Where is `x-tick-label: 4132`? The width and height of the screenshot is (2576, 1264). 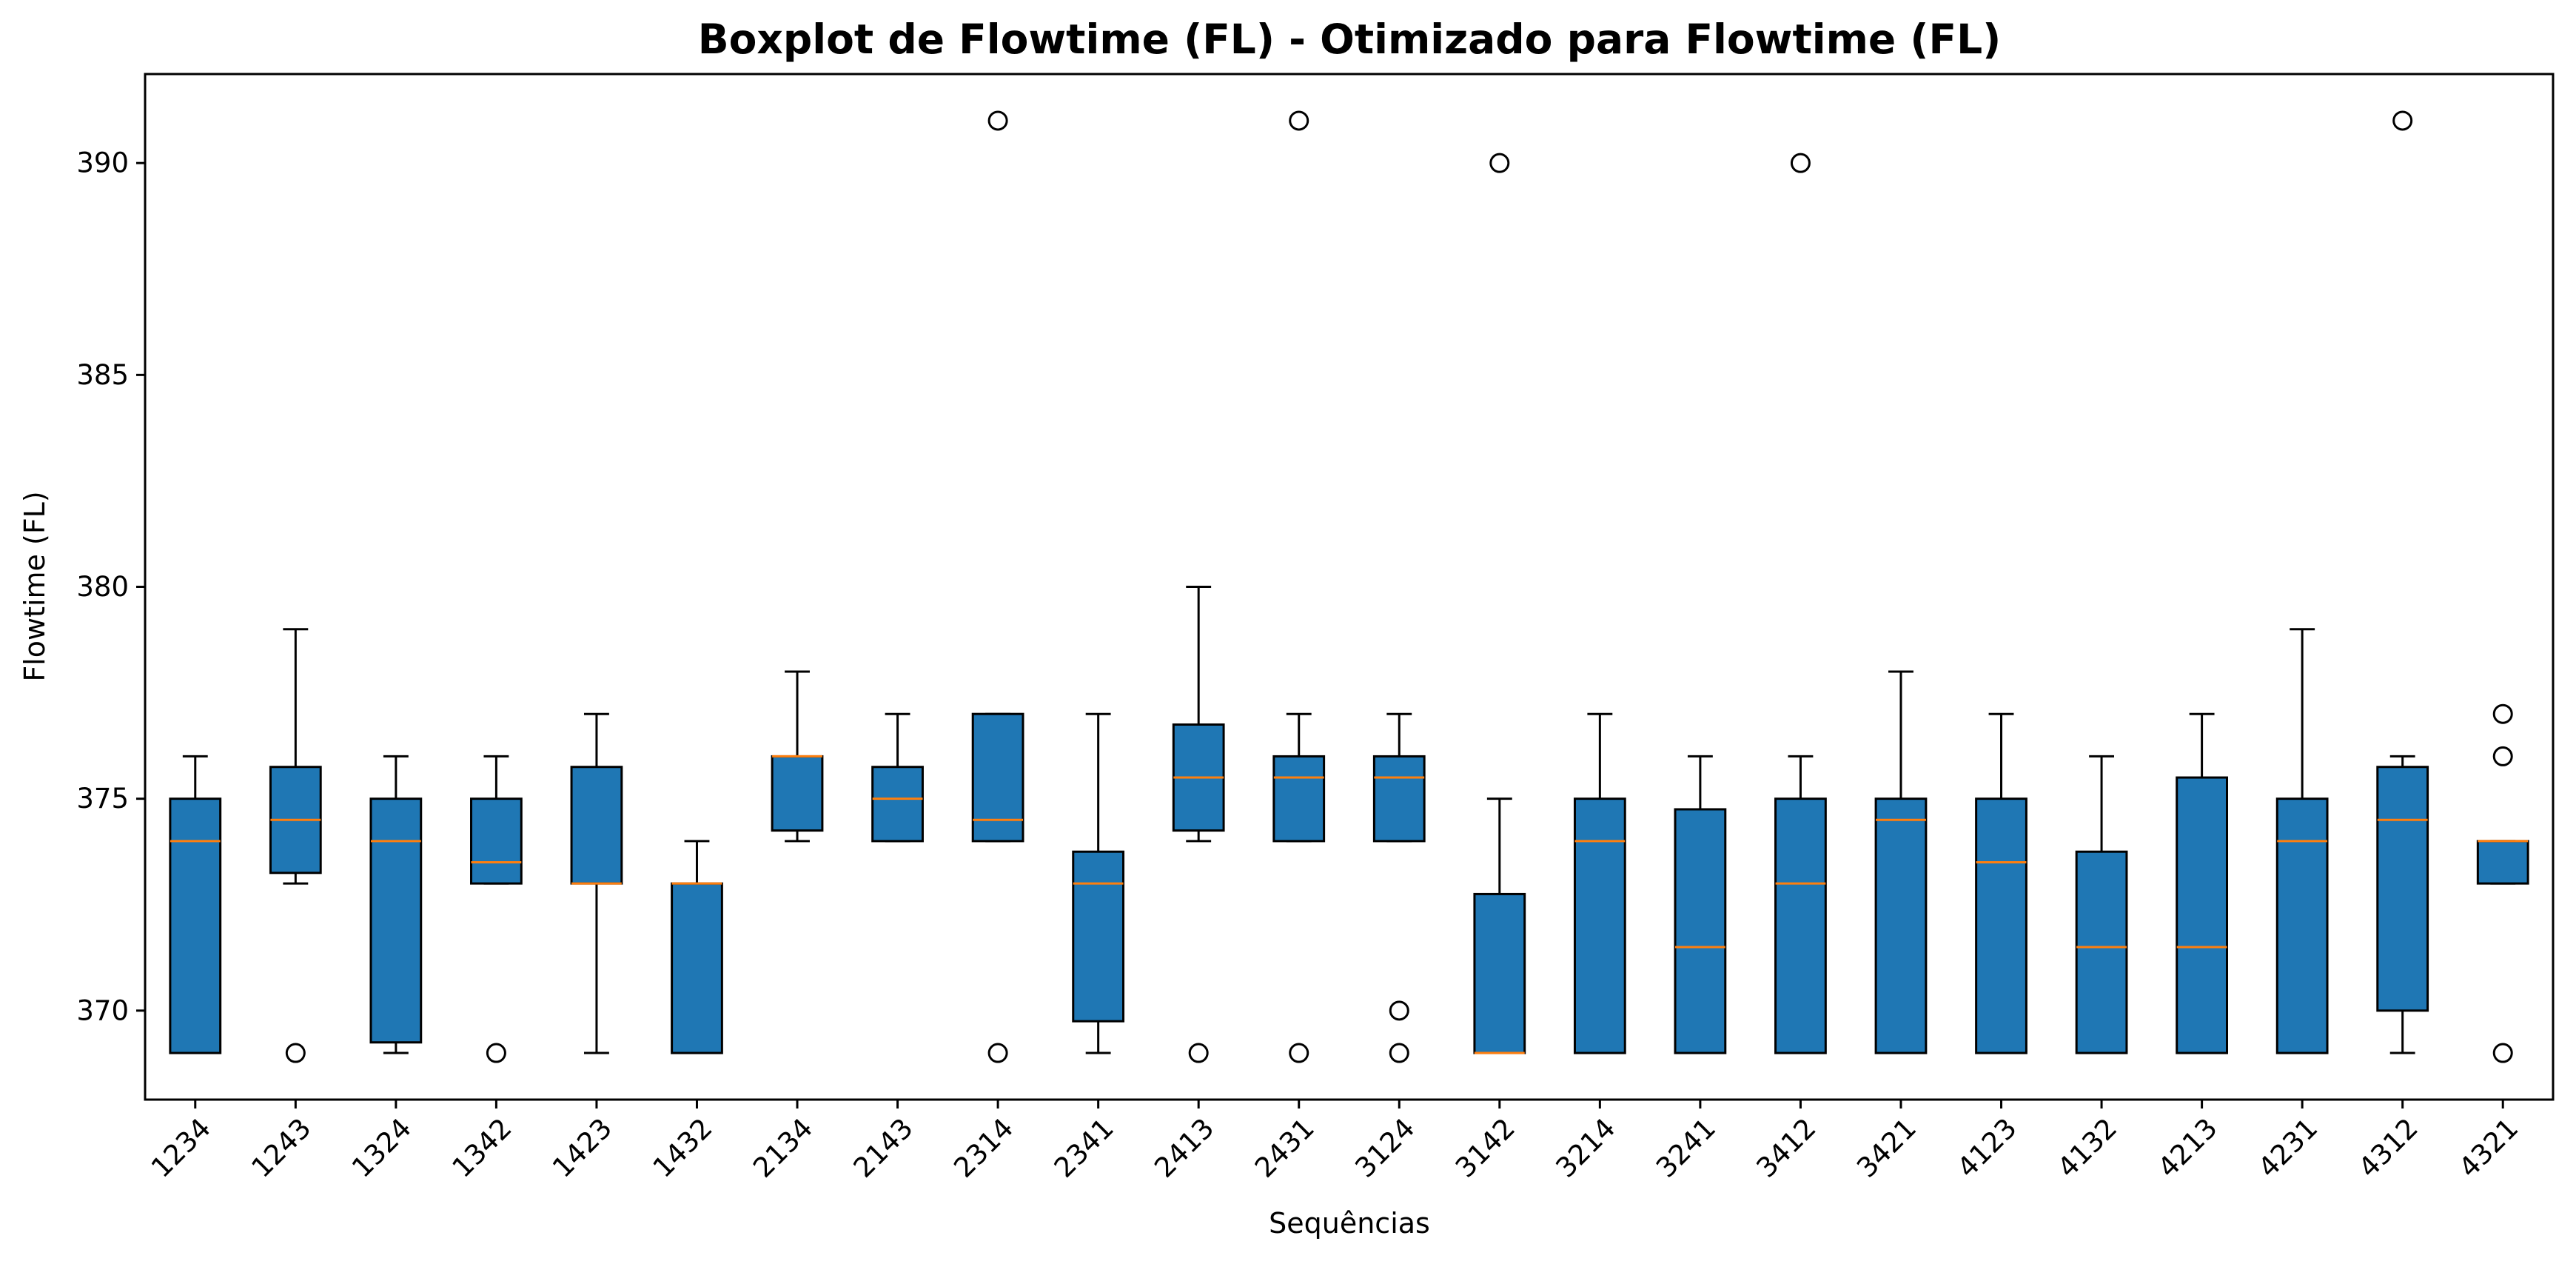 x-tick-label: 4132 is located at coordinates (2087, 1148).